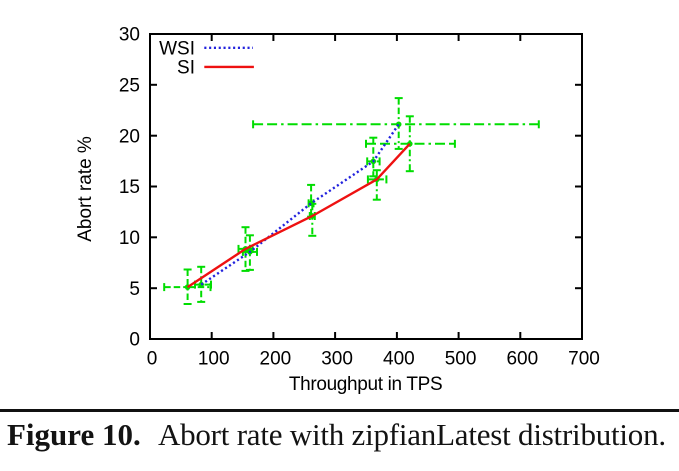  I want to click on svg-text: 200, so click(276, 359).